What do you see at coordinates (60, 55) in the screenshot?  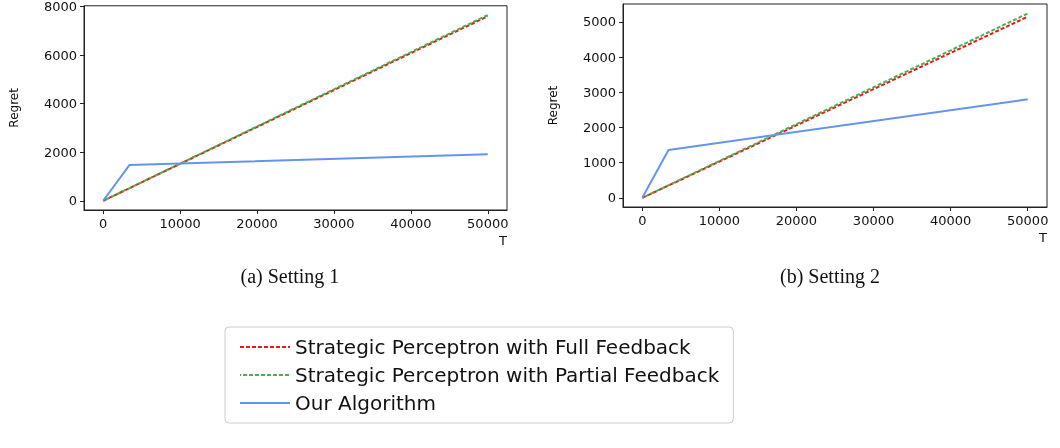 I see `y-tick-label: 6000` at bounding box center [60, 55].